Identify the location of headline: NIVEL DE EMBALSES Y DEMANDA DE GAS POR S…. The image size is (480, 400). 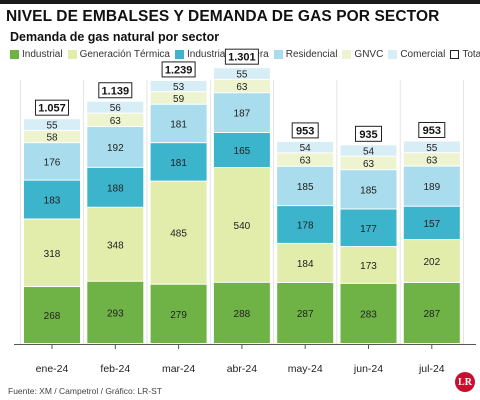
(223, 16).